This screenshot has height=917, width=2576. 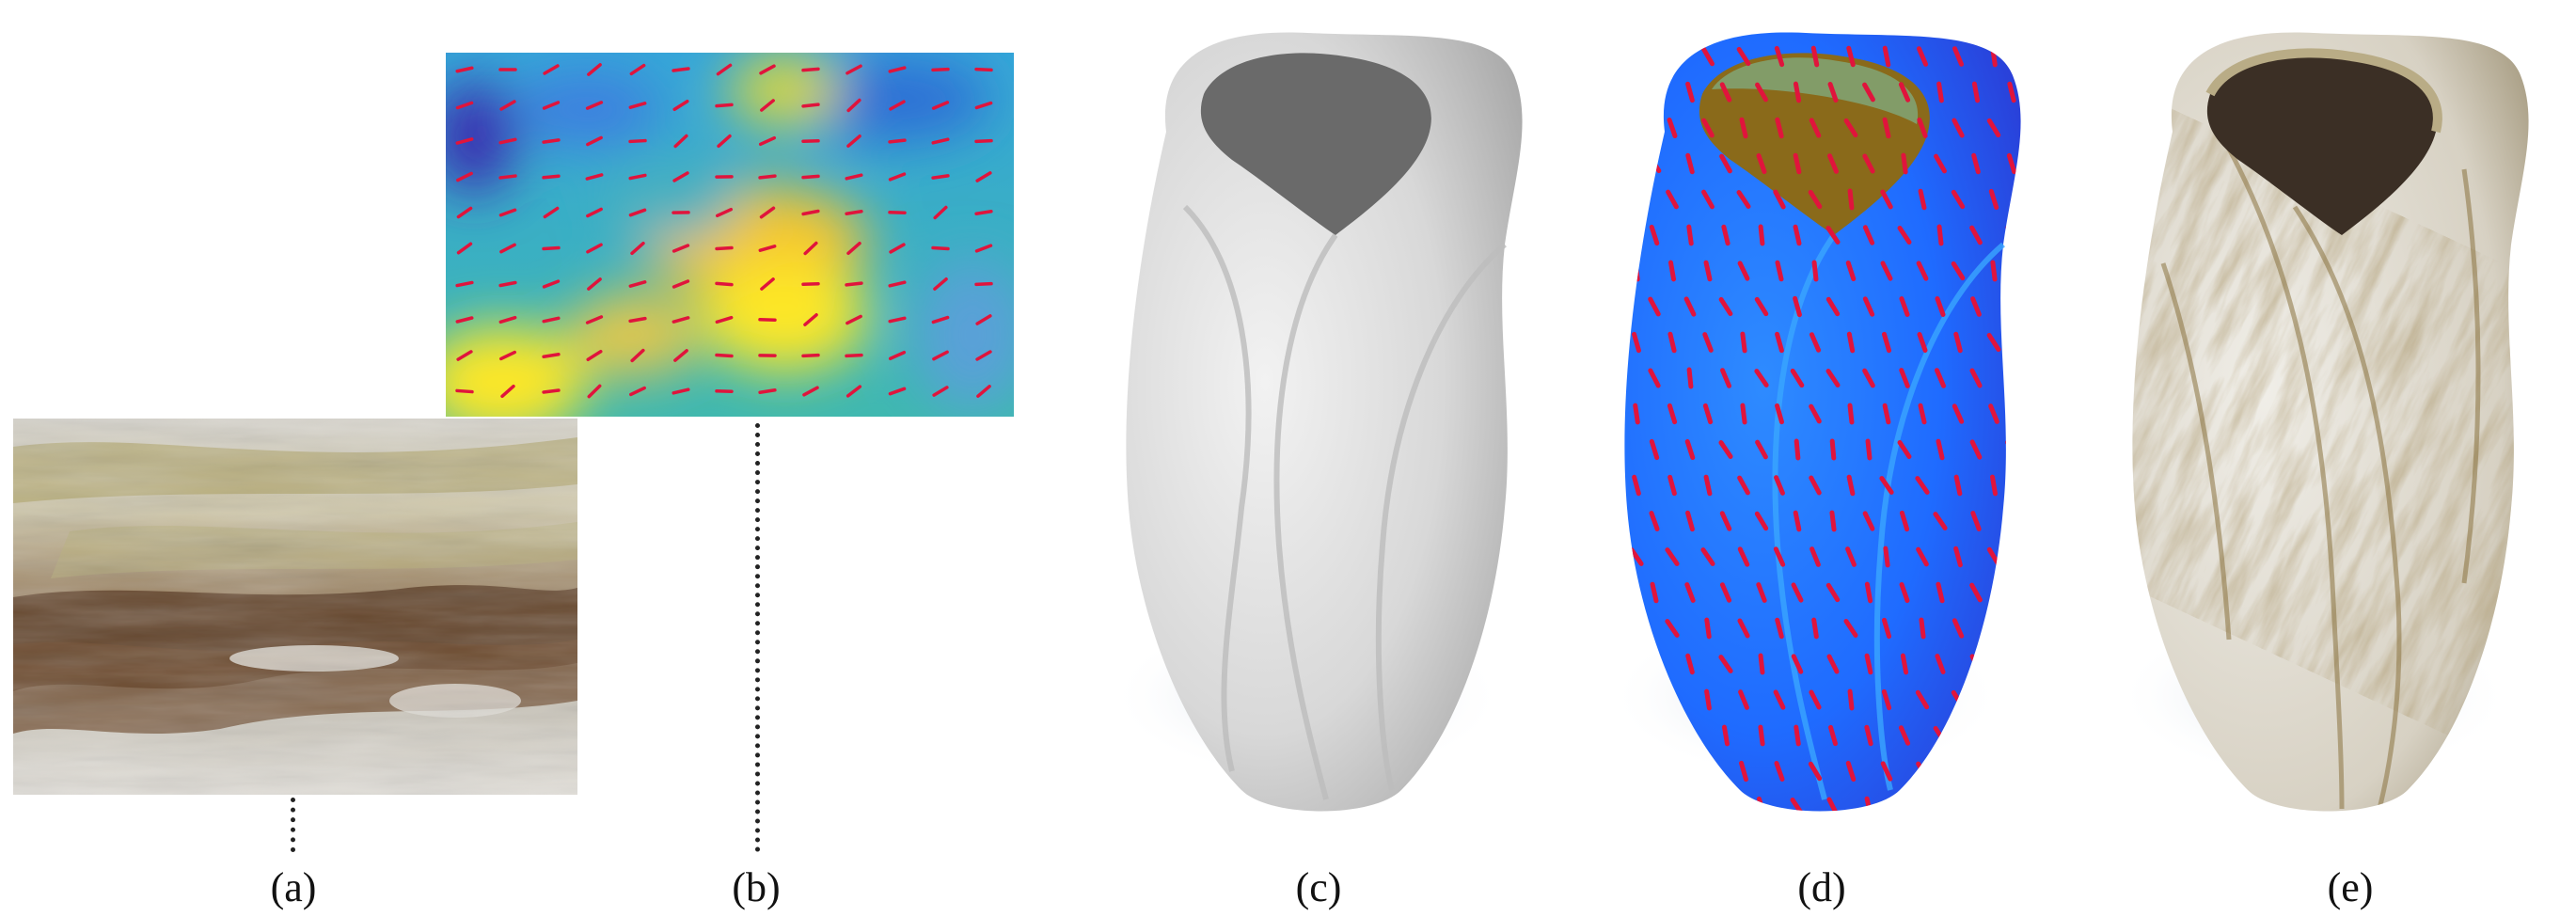 I want to click on leader-line-b, so click(x=757, y=637).